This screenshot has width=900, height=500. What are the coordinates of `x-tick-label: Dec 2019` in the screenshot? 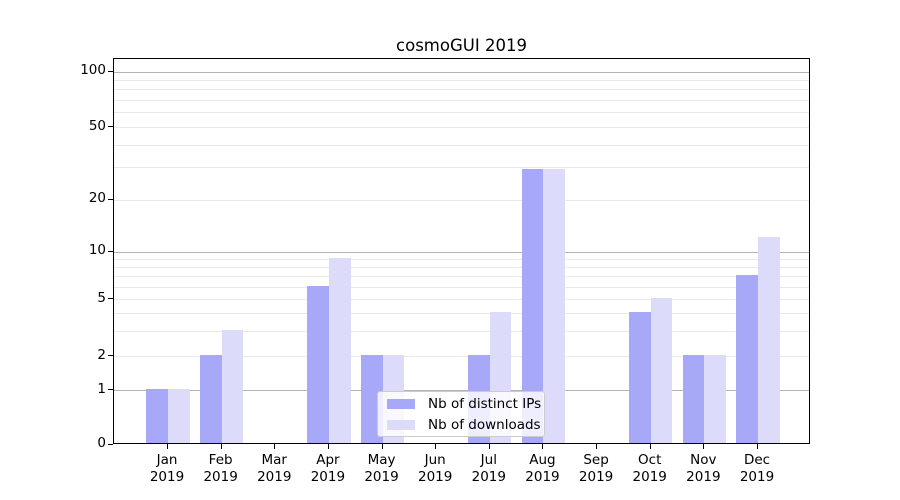 It's located at (757, 469).